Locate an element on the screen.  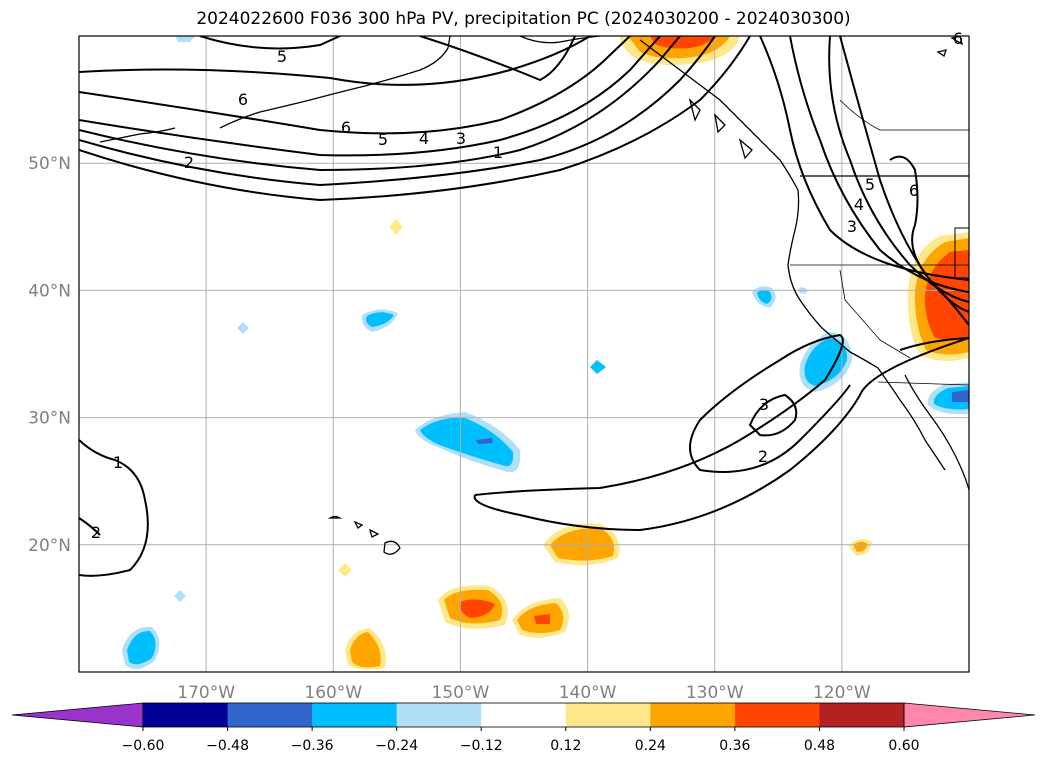
lat-tick-label: 50°N is located at coordinates (49, 164).